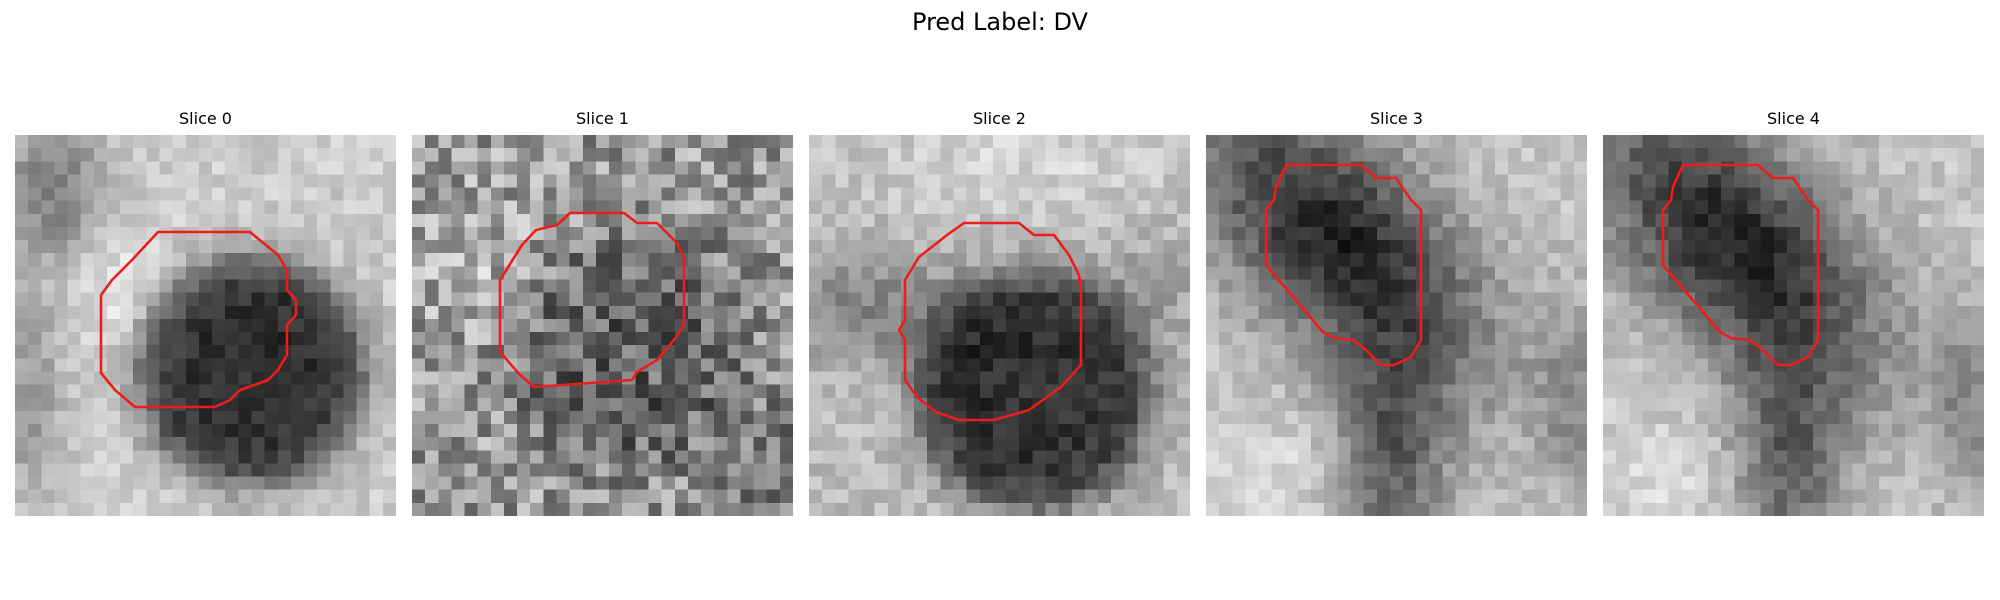 Image resolution: width=2000 pixels, height=600 pixels. What do you see at coordinates (1396, 118) in the screenshot?
I see `panel-title-slice-3: Slice 3` at bounding box center [1396, 118].